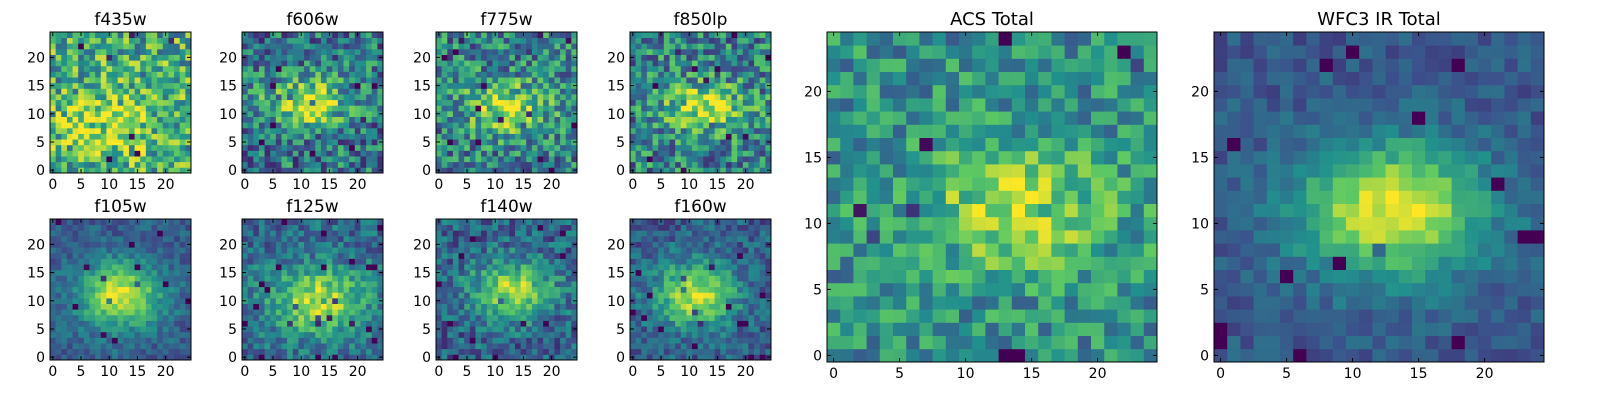  I want to click on axes-frame, so click(120, 289).